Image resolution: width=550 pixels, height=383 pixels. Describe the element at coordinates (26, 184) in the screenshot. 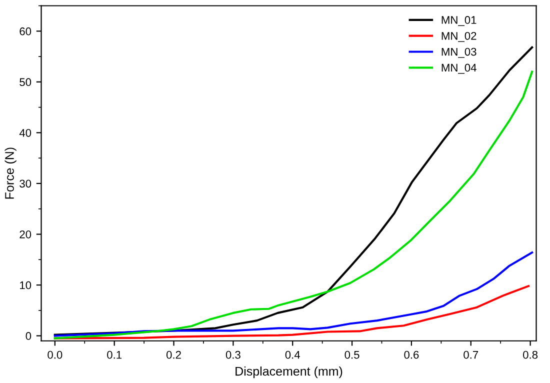

I see `y-tick-label: 30` at that location.